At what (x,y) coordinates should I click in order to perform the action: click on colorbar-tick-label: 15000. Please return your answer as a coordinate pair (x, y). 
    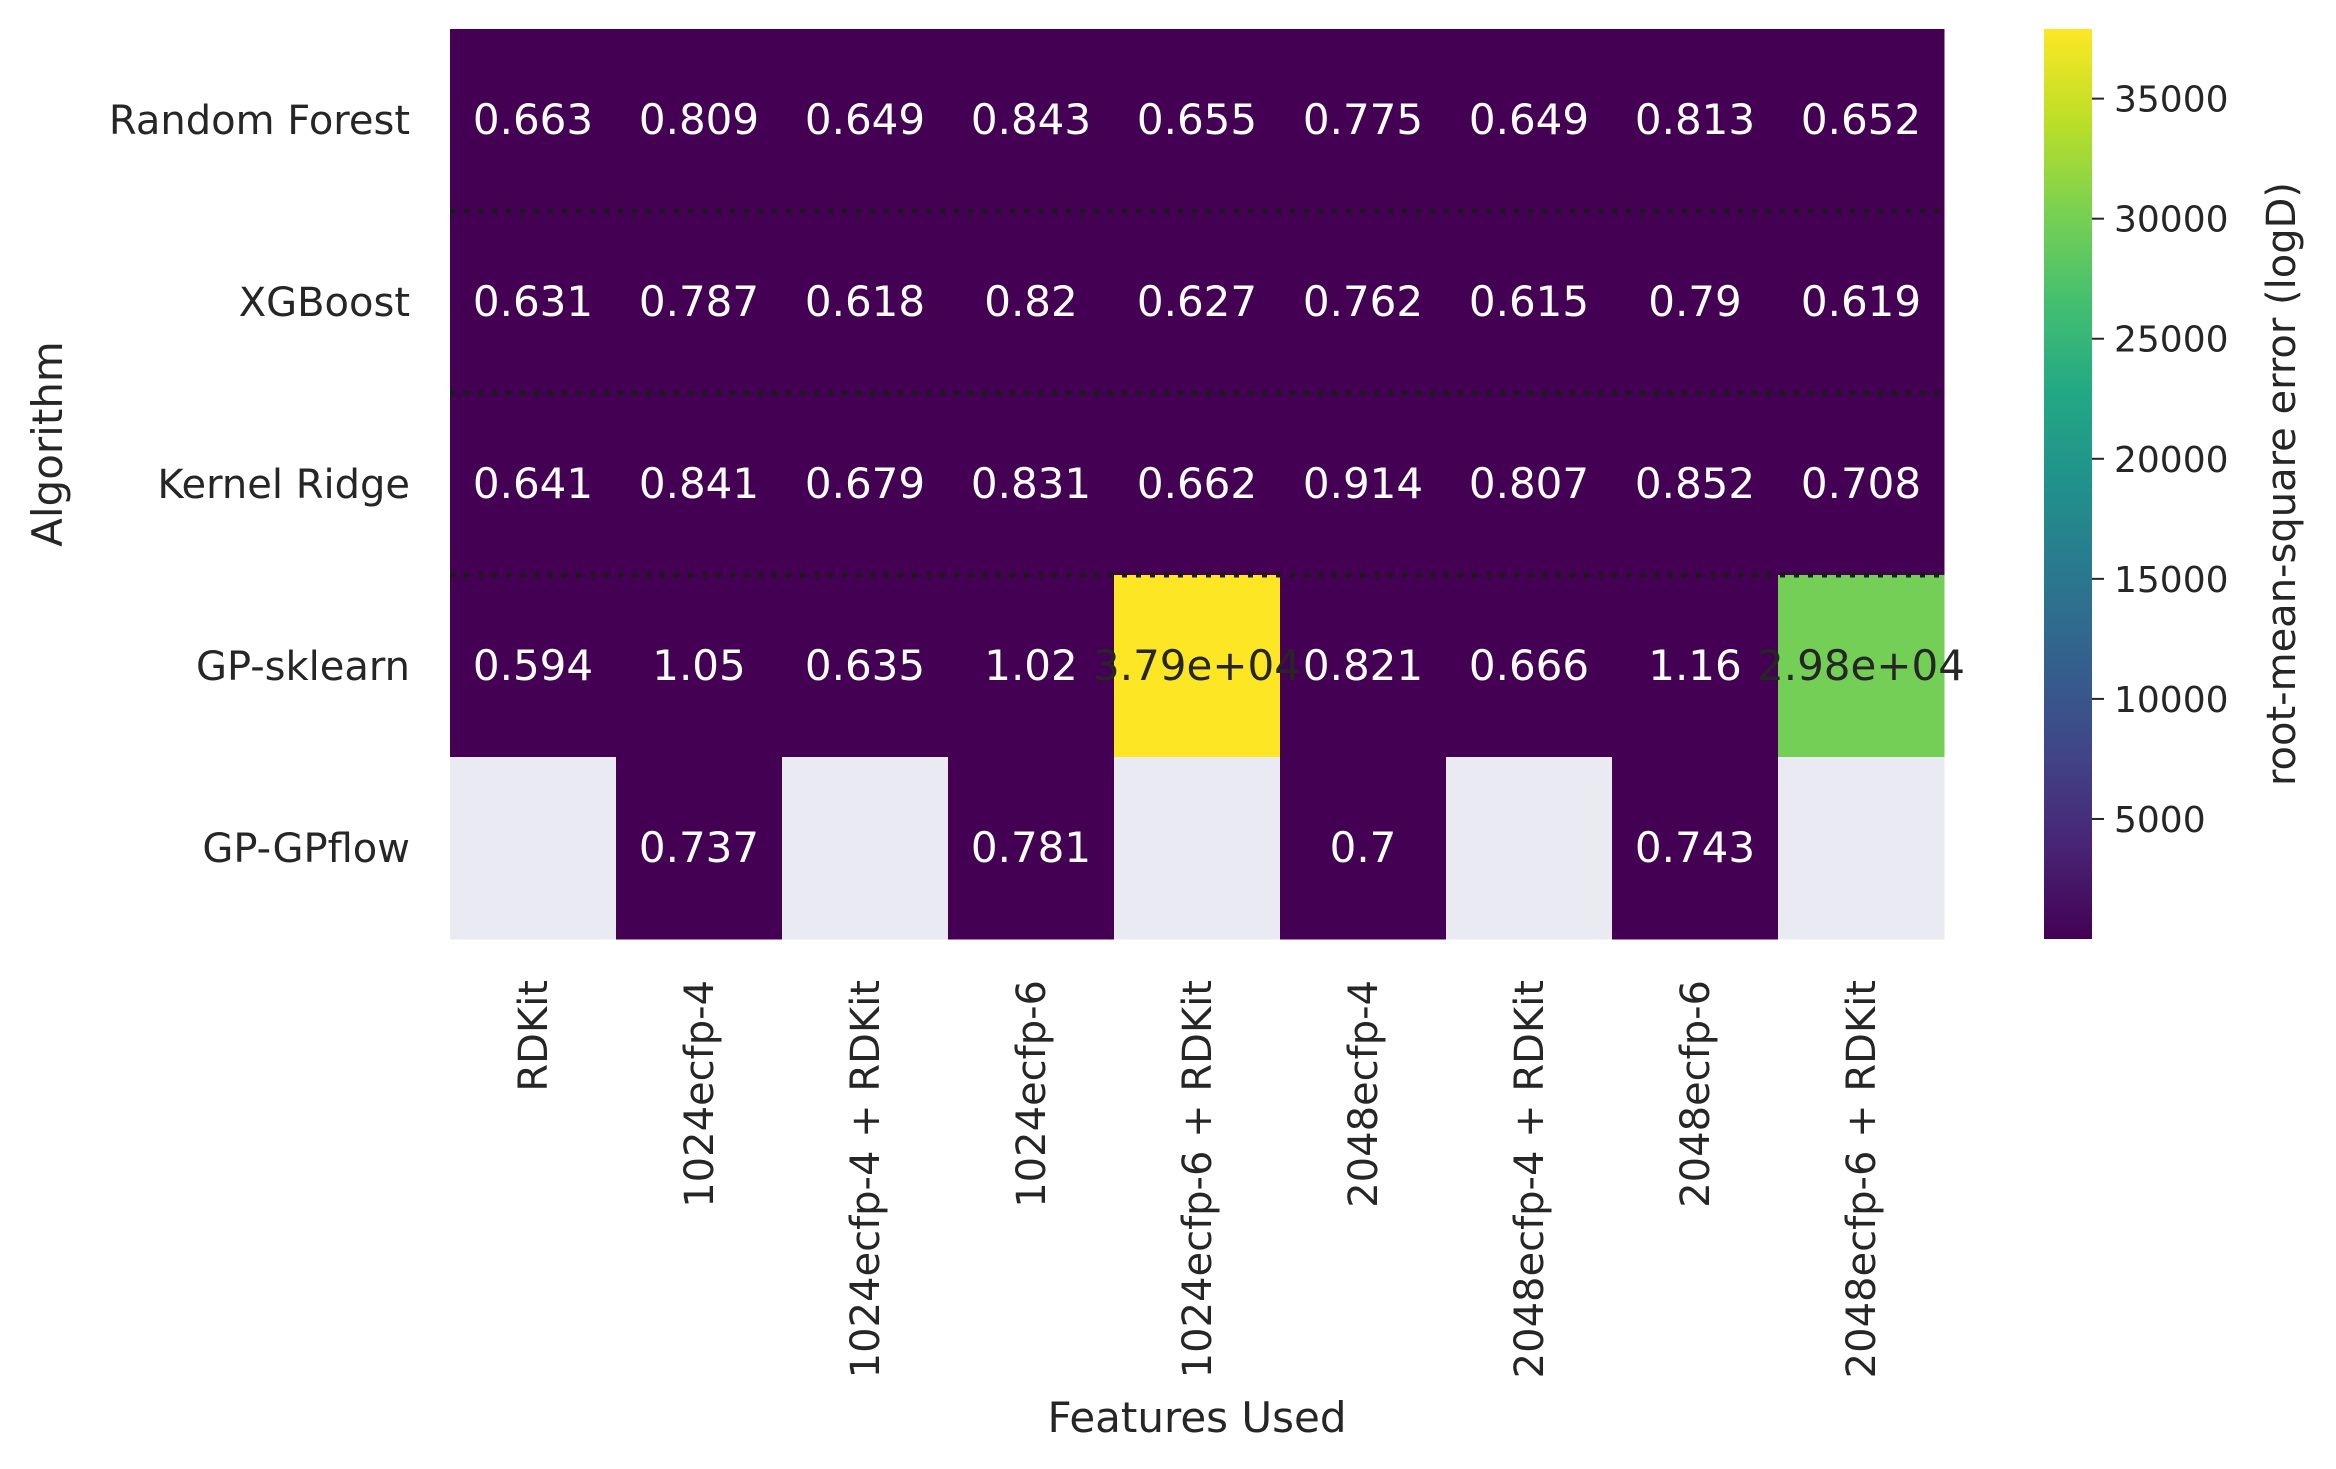
    Looking at the image, I should click on (2171, 580).